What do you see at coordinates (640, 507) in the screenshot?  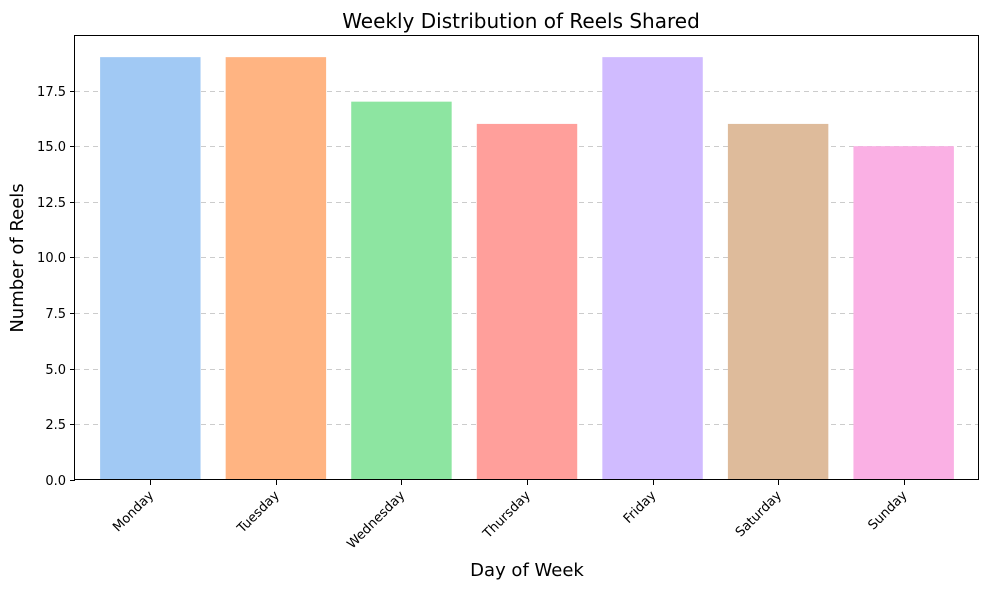 I see `x-tick-label: Friday` at bounding box center [640, 507].